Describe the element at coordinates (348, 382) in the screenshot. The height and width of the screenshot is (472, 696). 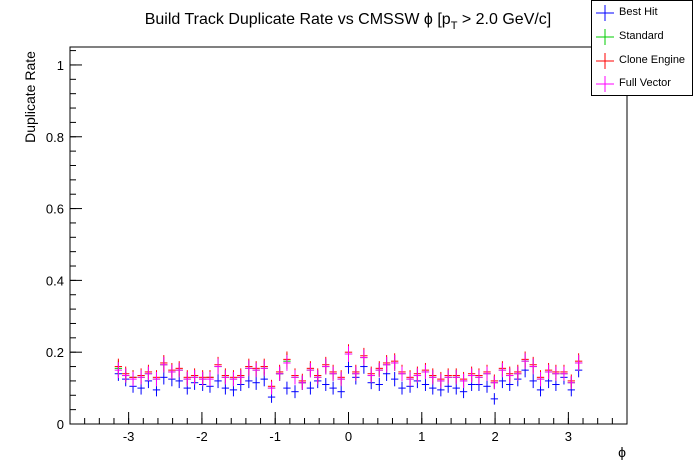
I see `series-best-hit` at that location.